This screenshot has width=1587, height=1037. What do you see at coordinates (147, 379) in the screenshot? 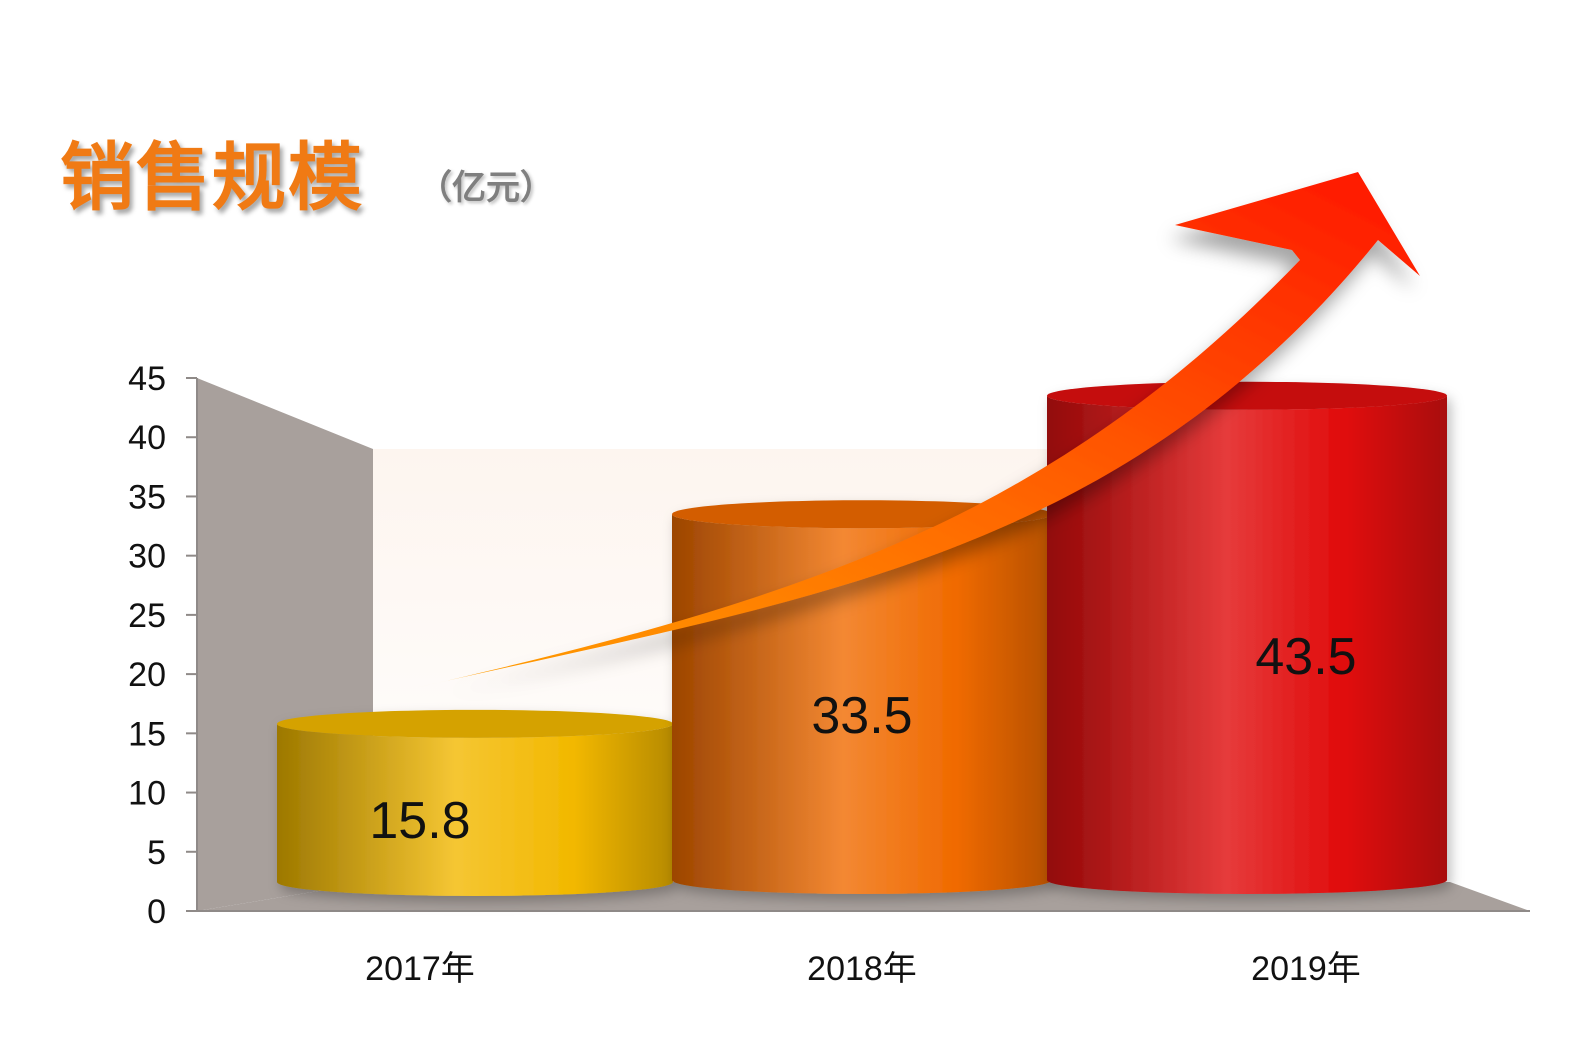
I see `y-tick-label: 45` at bounding box center [147, 379].